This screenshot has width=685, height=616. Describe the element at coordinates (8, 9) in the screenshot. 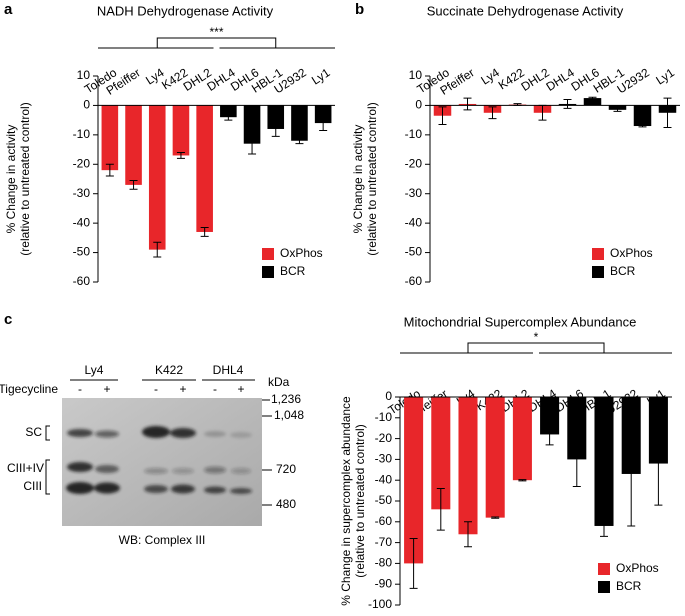

I see `panel-label: a` at that location.